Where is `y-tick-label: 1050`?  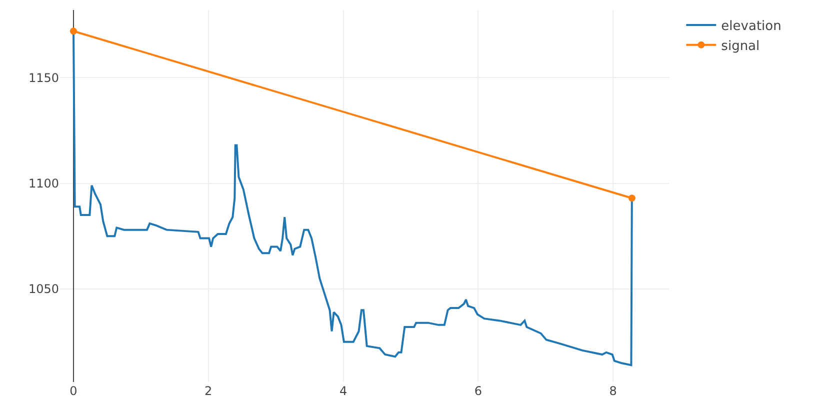
y-tick-label: 1050 is located at coordinates (43, 289).